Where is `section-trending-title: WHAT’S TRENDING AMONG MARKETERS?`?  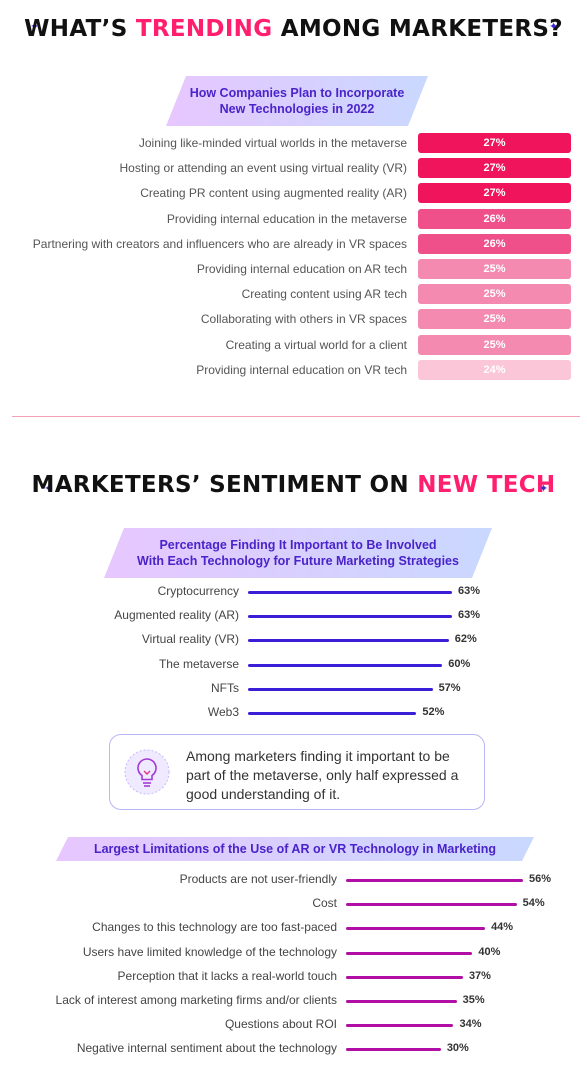 section-trending-title: WHAT’S TRENDING AMONG MARKETERS? is located at coordinates (293, 29).